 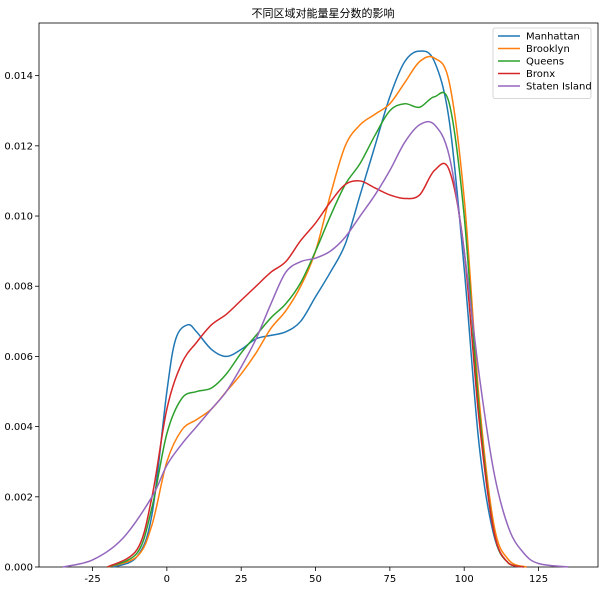 I want to click on y-tick-label: 0.014, so click(x=18, y=76).